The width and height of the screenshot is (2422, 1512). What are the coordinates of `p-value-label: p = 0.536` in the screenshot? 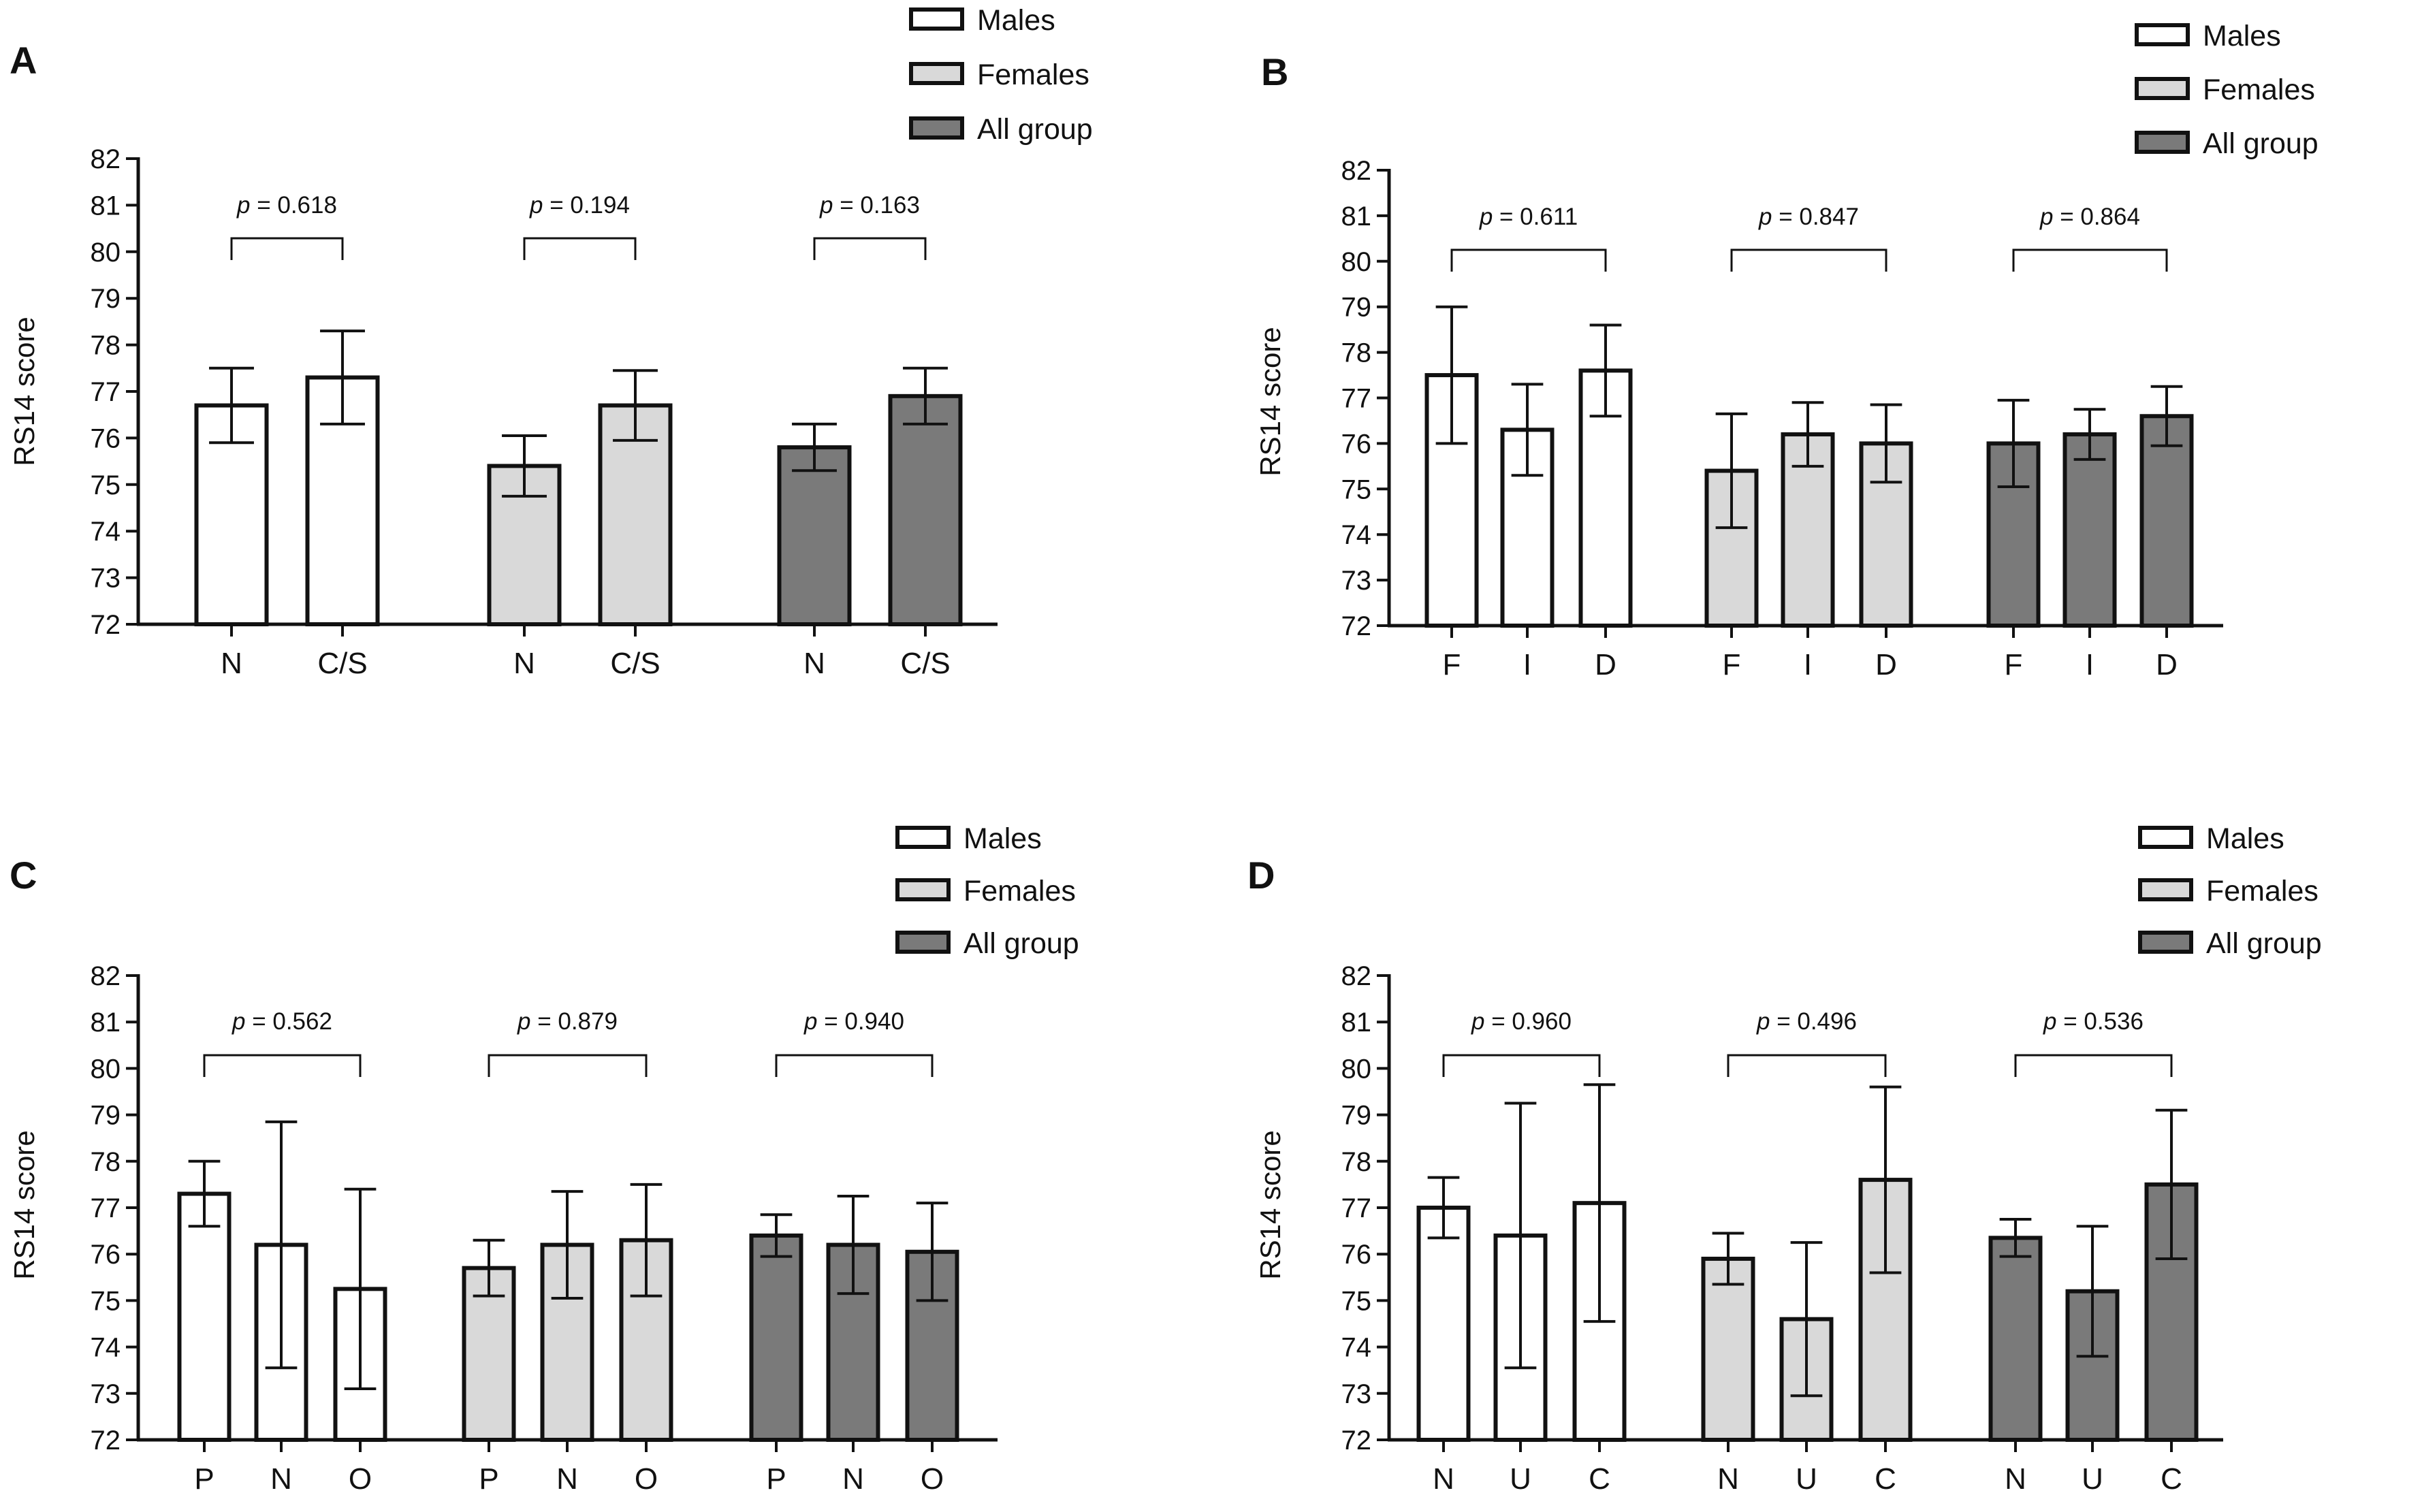 It's located at (2093, 1021).